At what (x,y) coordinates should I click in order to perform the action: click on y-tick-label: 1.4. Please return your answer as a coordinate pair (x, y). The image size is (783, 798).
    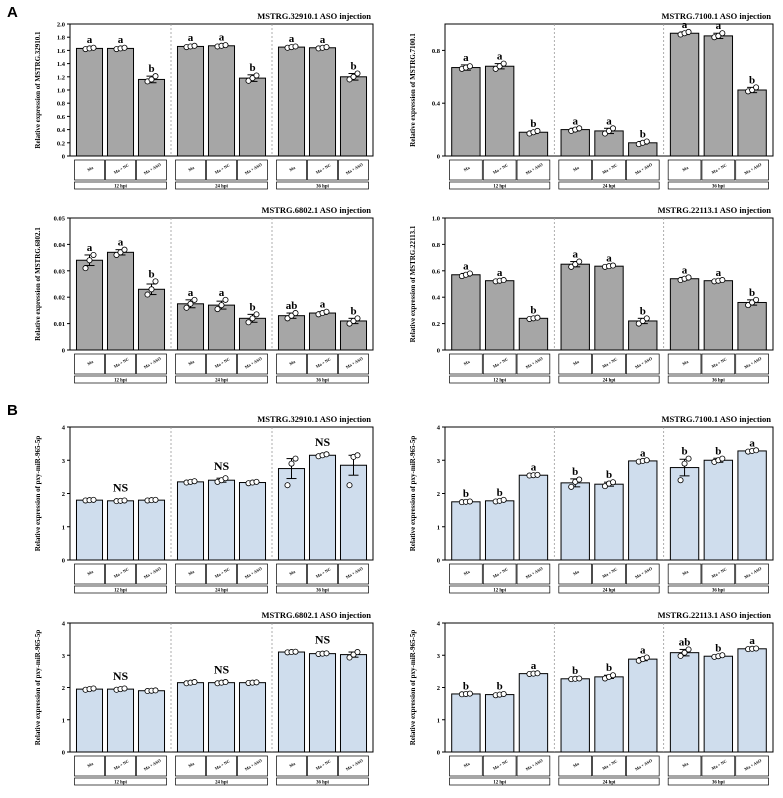
    Looking at the image, I should click on (61, 64).